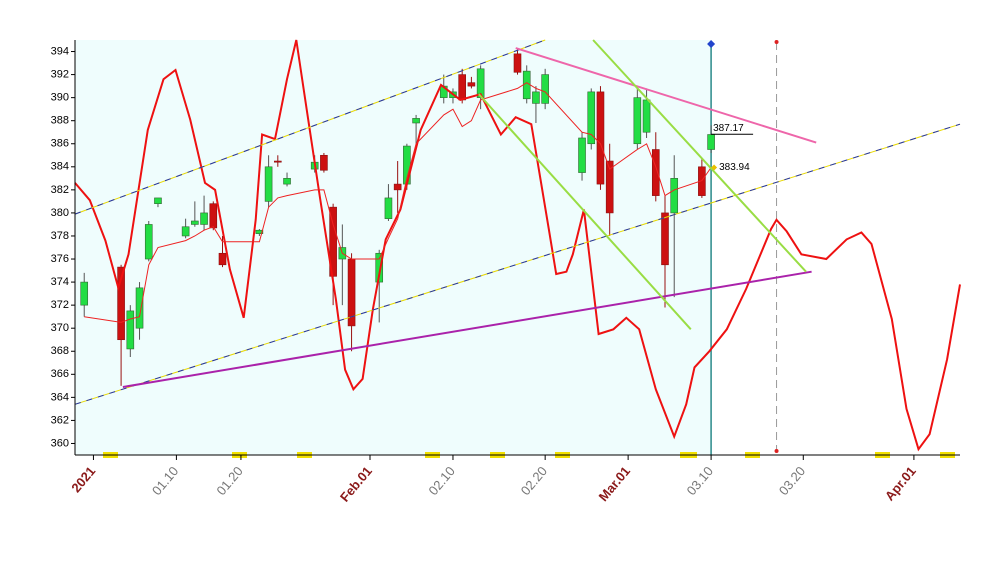 The width and height of the screenshot is (998, 561). I want to click on y-tick-label: 388, so click(60, 121).